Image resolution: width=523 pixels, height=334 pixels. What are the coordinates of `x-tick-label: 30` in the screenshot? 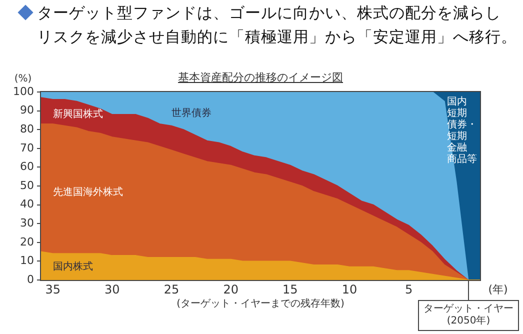 It's located at (112, 289).